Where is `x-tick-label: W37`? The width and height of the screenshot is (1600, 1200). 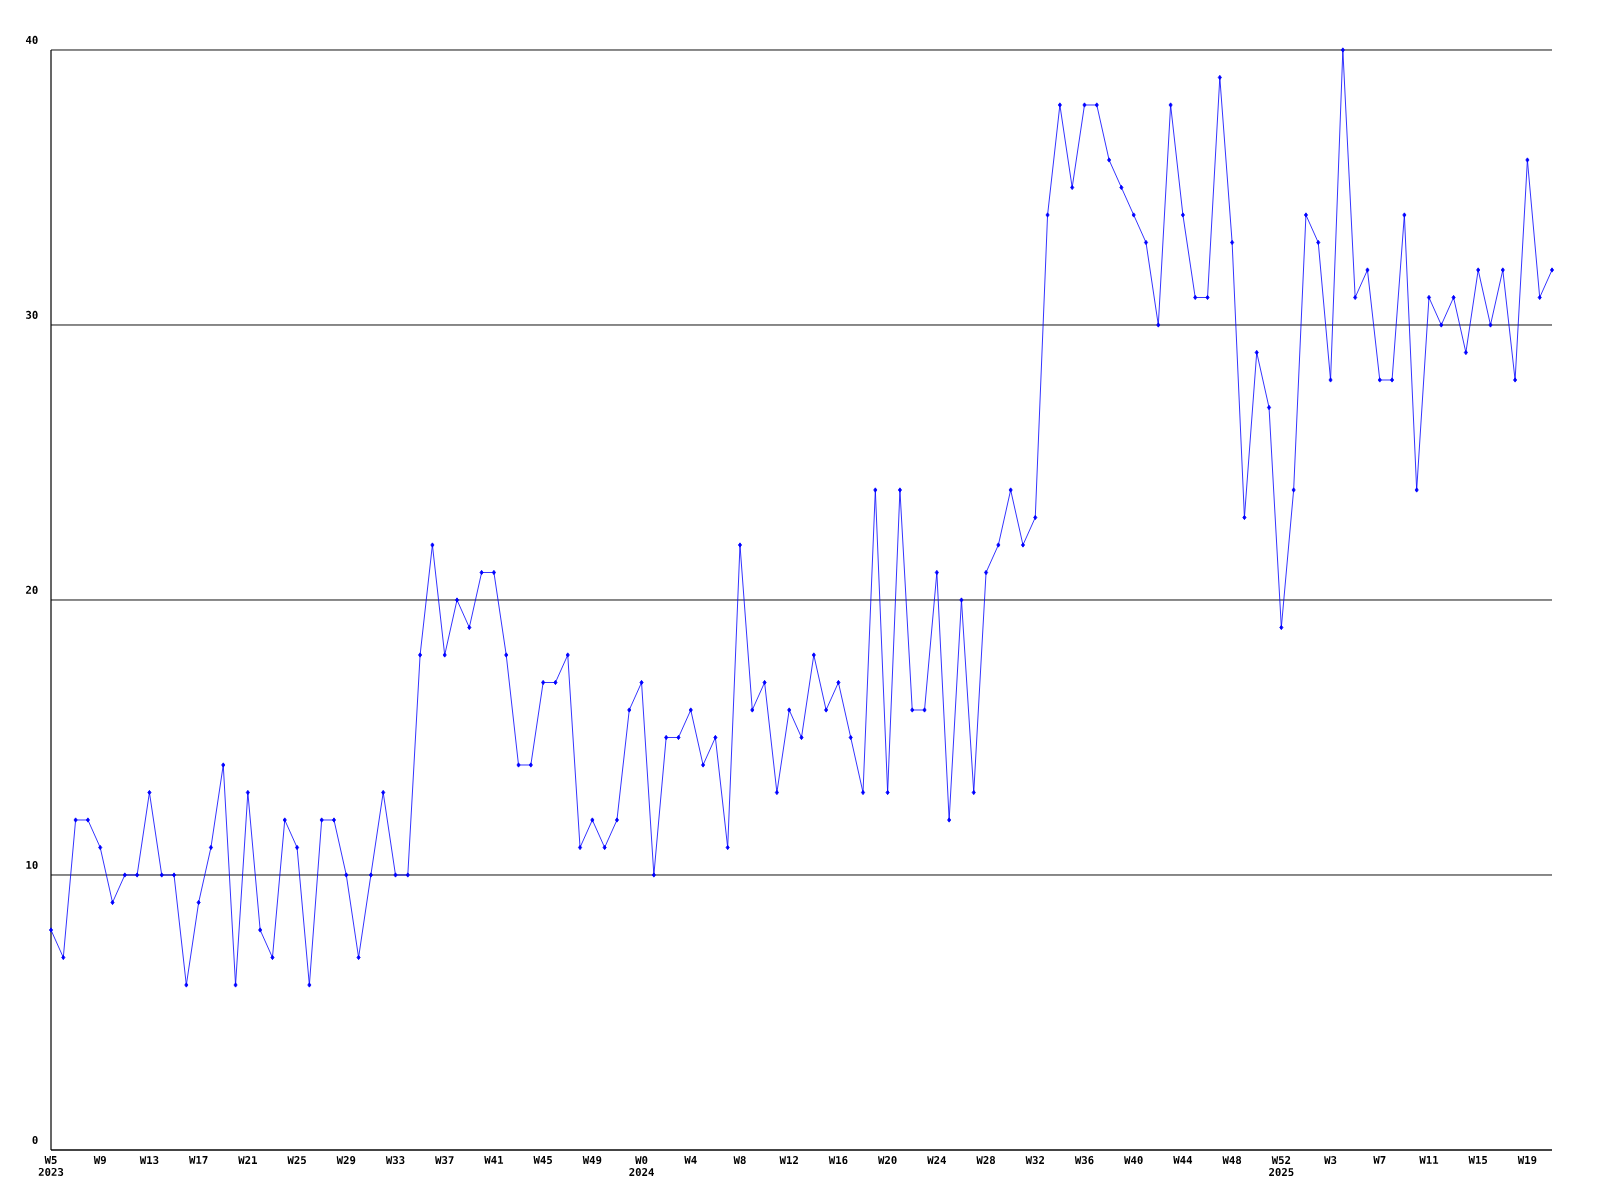
x-tick-label: W37 is located at coordinates (444, 1160).